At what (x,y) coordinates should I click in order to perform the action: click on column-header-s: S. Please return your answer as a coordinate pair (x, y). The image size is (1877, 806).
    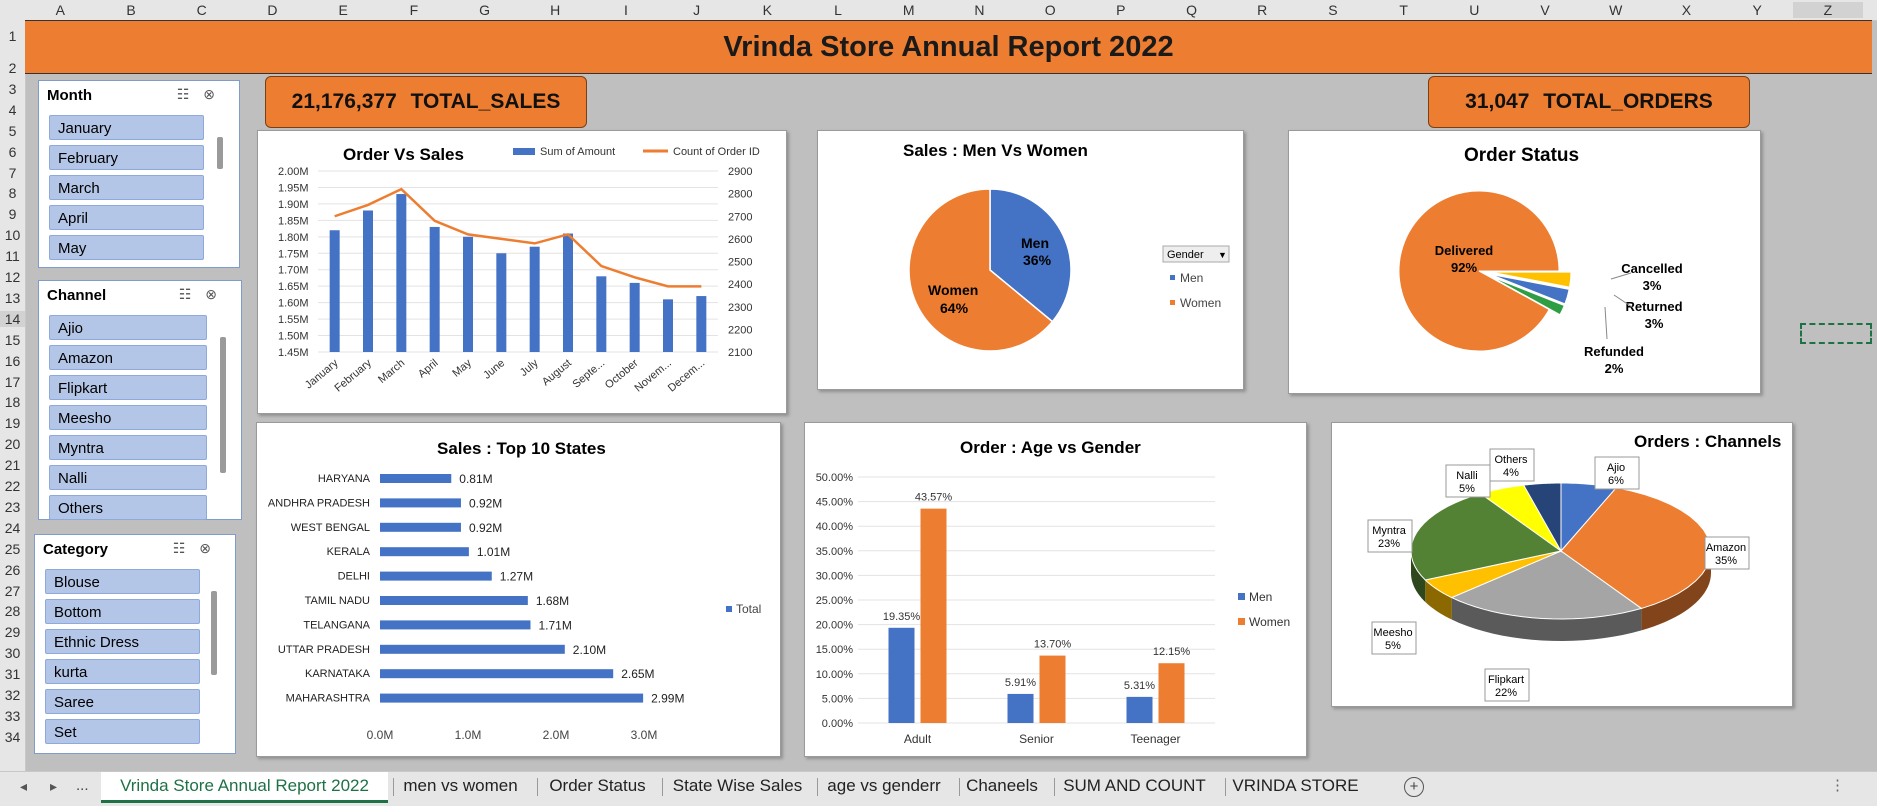
    Looking at the image, I should click on (1333, 10).